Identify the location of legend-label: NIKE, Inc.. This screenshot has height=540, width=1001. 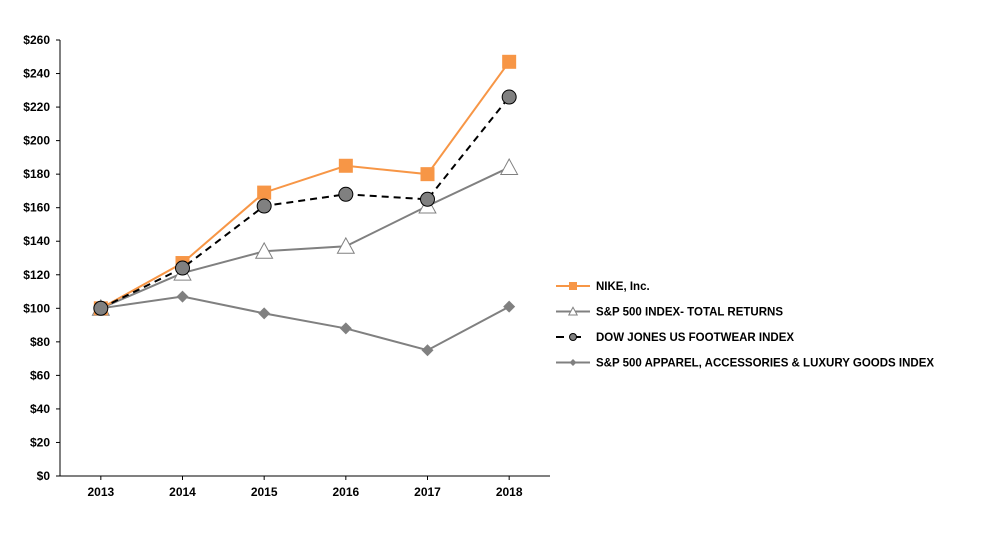
(623, 287).